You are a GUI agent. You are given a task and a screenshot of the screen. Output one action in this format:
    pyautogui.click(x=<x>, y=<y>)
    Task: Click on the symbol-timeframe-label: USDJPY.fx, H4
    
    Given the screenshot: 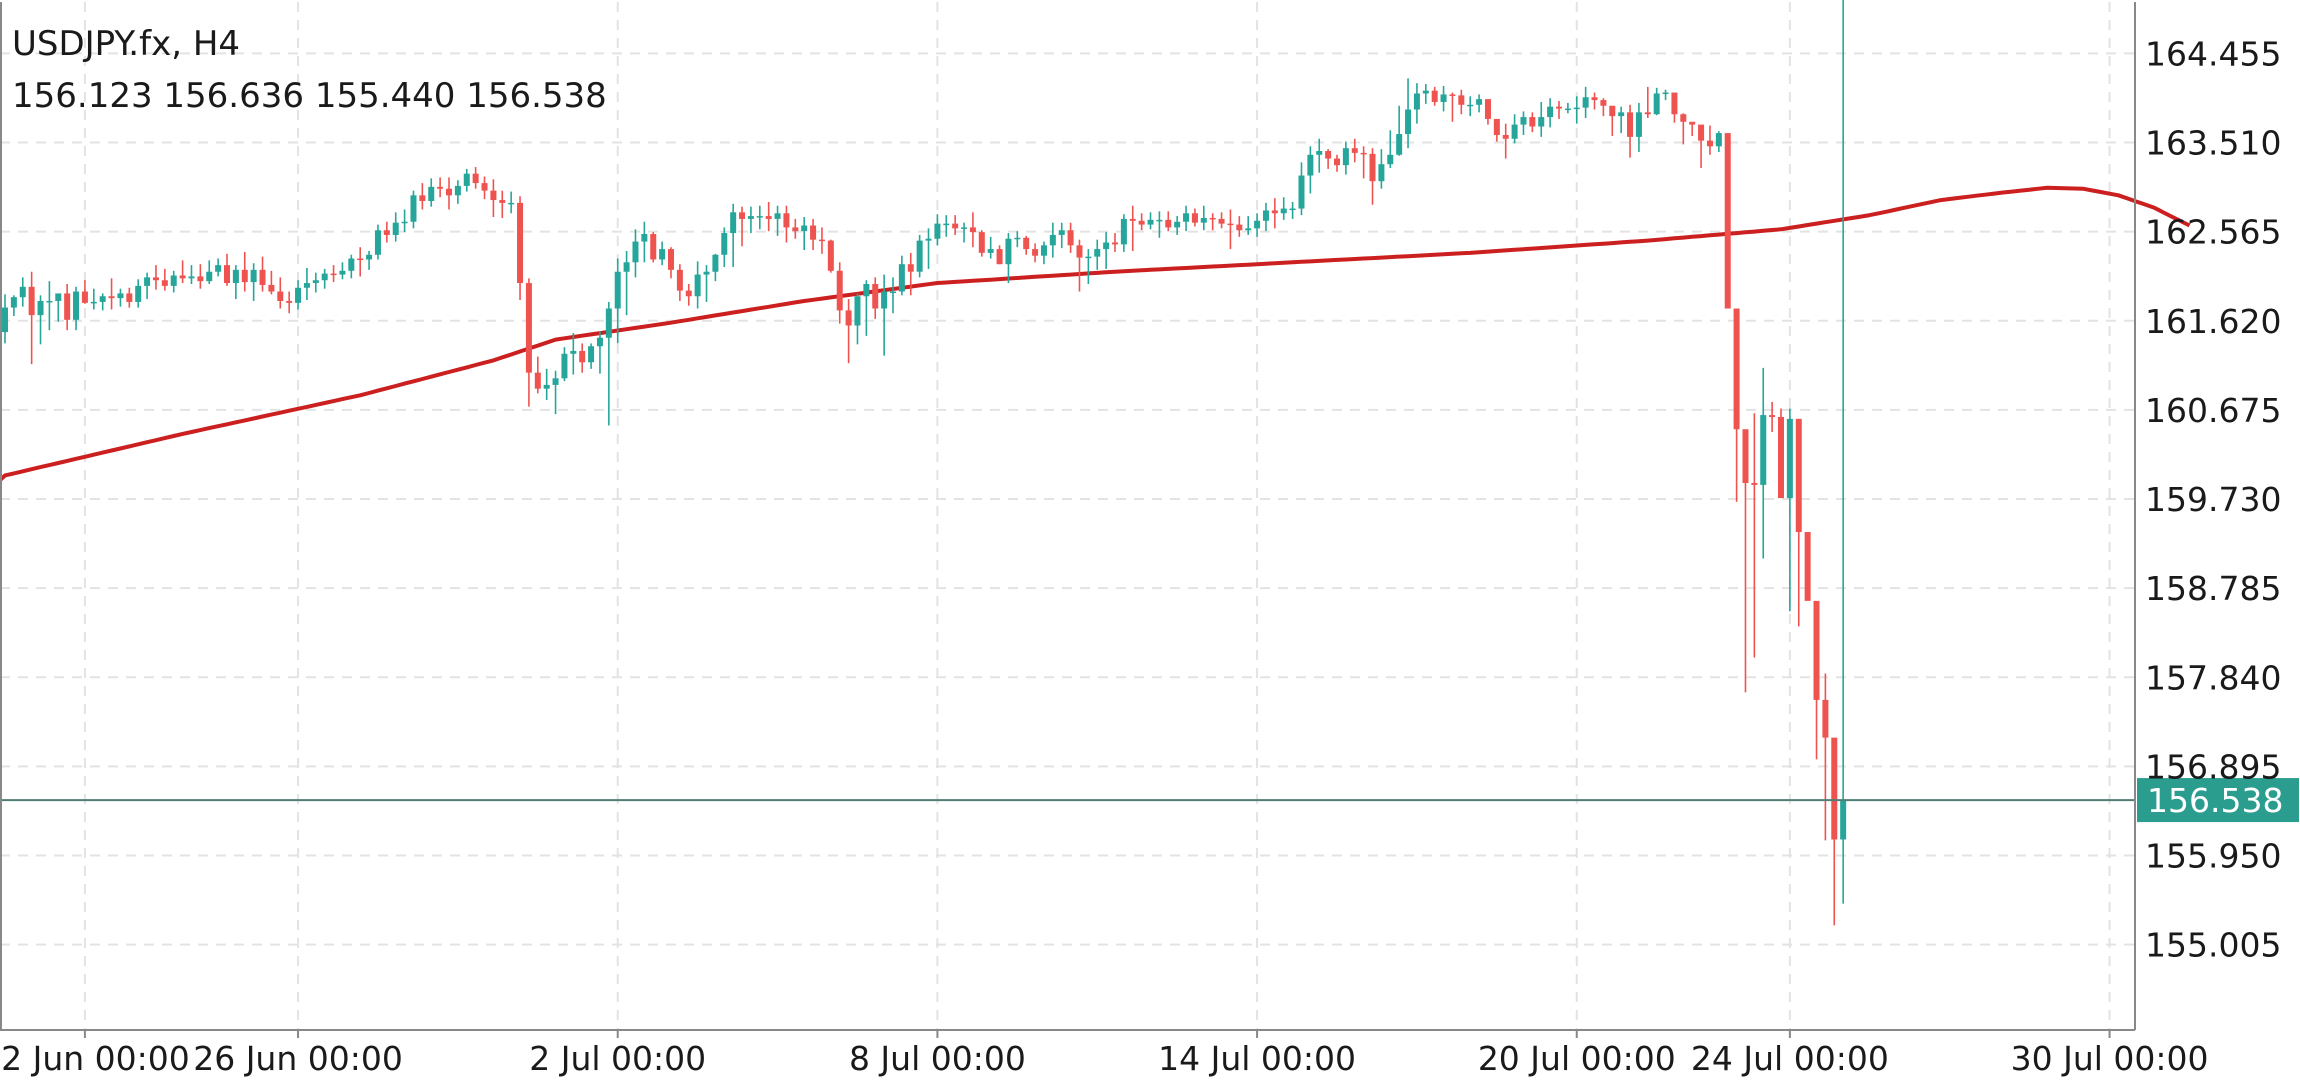 What is the action you would take?
    pyautogui.click(x=126, y=44)
    